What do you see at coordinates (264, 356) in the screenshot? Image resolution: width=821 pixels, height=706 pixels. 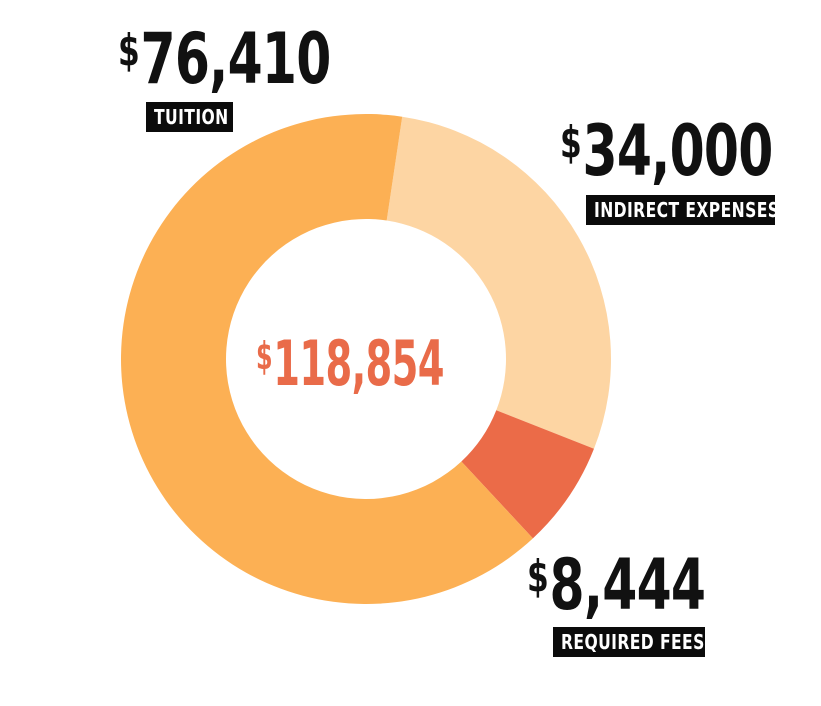 I see `center-total-currency: $` at bounding box center [264, 356].